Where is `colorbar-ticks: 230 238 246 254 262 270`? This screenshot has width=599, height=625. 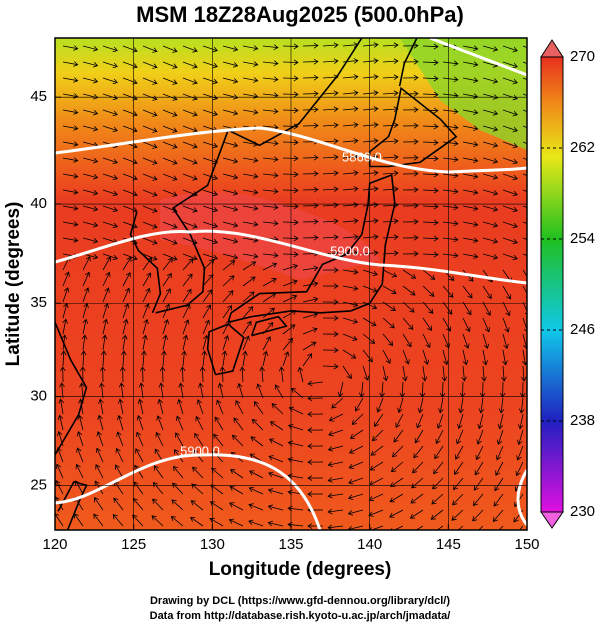 colorbar-ticks: 230 238 246 254 262 270 is located at coordinates (568, 284).